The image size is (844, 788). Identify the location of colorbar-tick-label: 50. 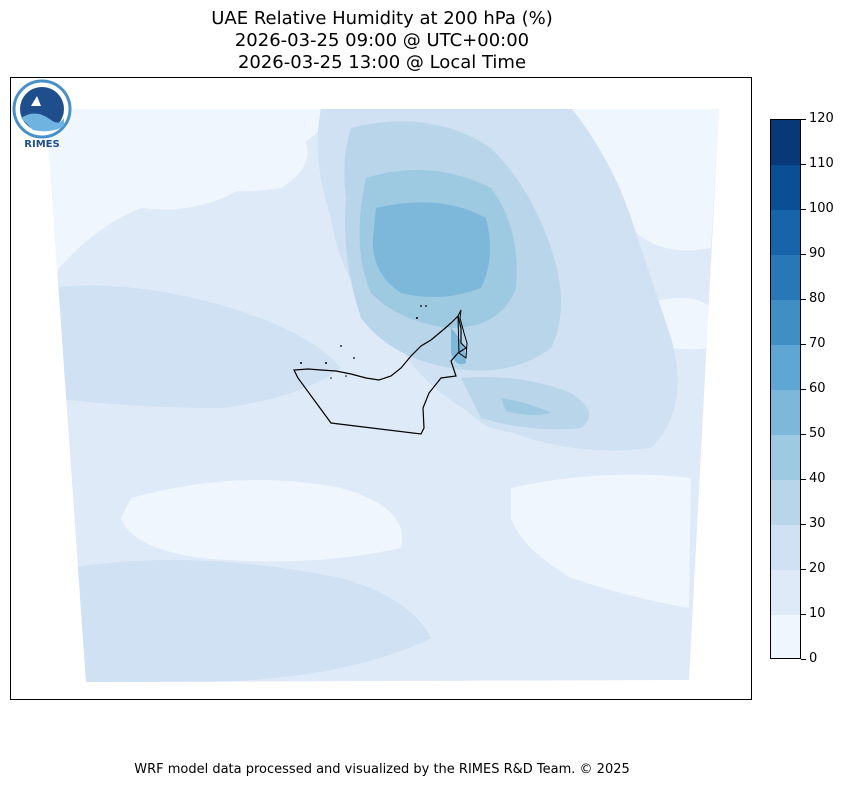
(817, 433).